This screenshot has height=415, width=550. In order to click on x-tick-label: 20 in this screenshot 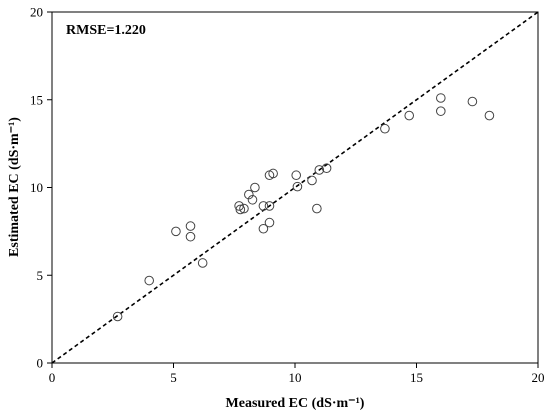, I will do `click(538, 377)`.